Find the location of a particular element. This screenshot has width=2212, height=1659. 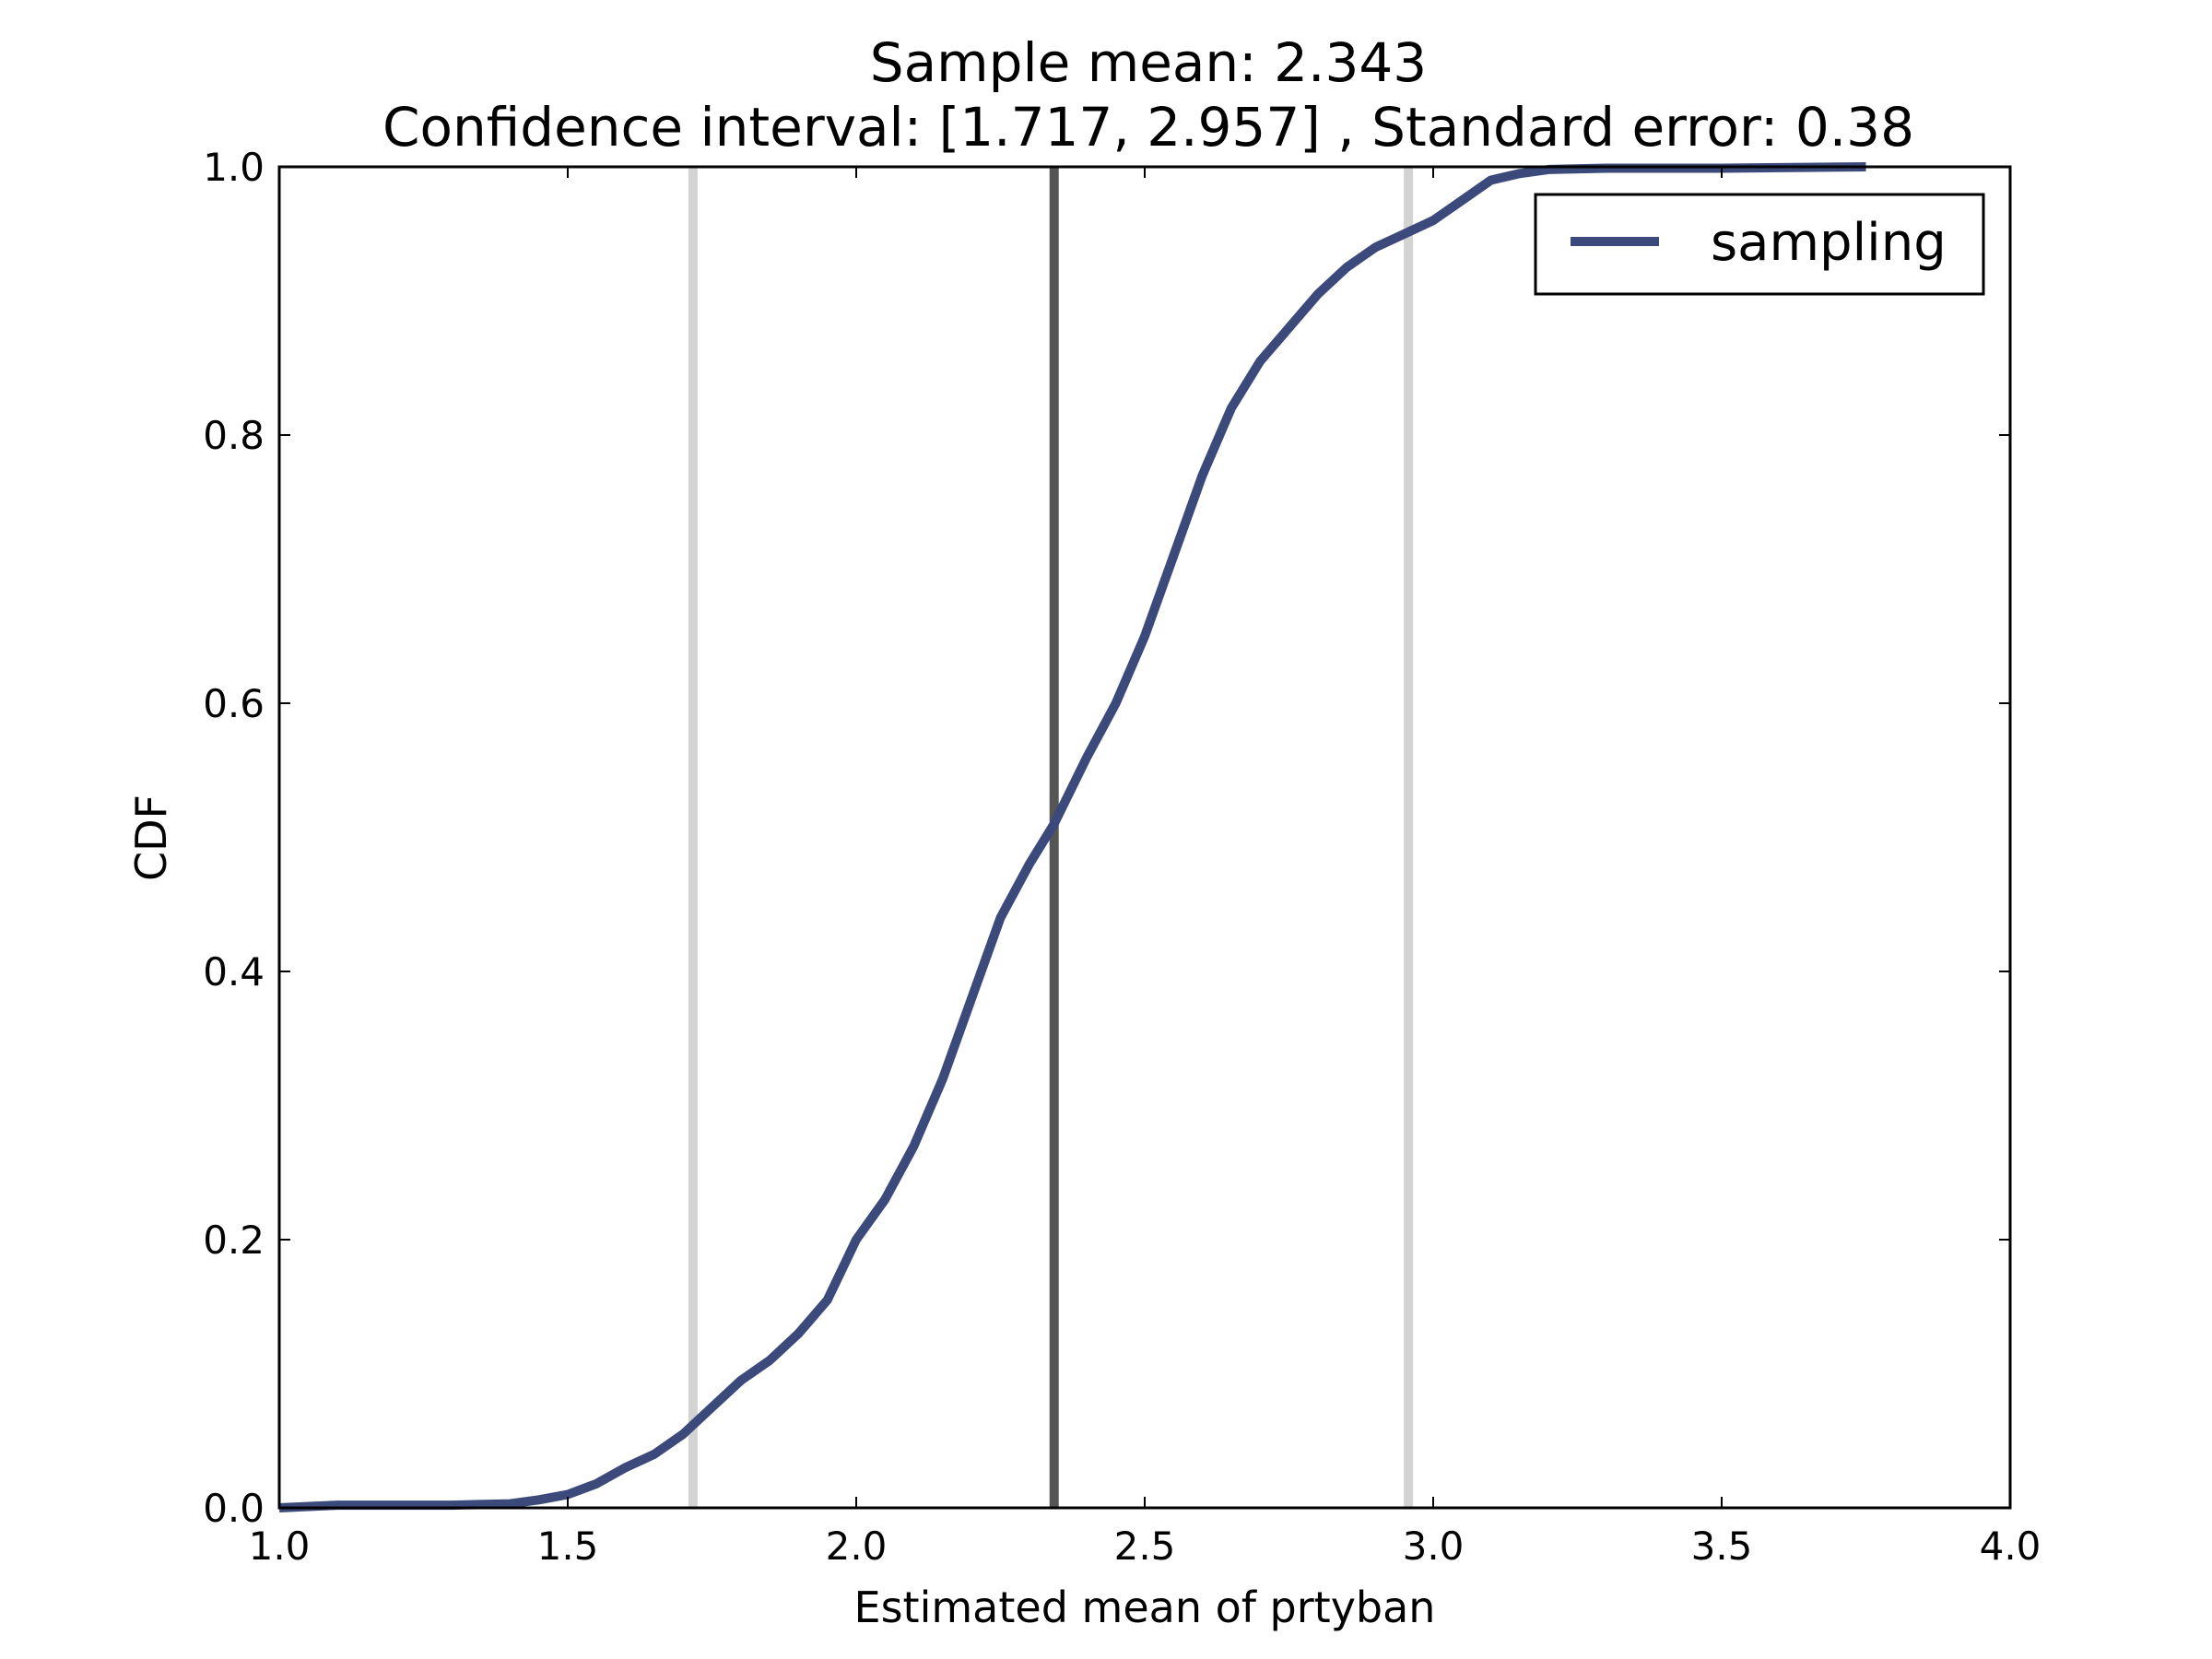

chart-title: Sample mean: 2.343 is located at coordinates (1148, 62).